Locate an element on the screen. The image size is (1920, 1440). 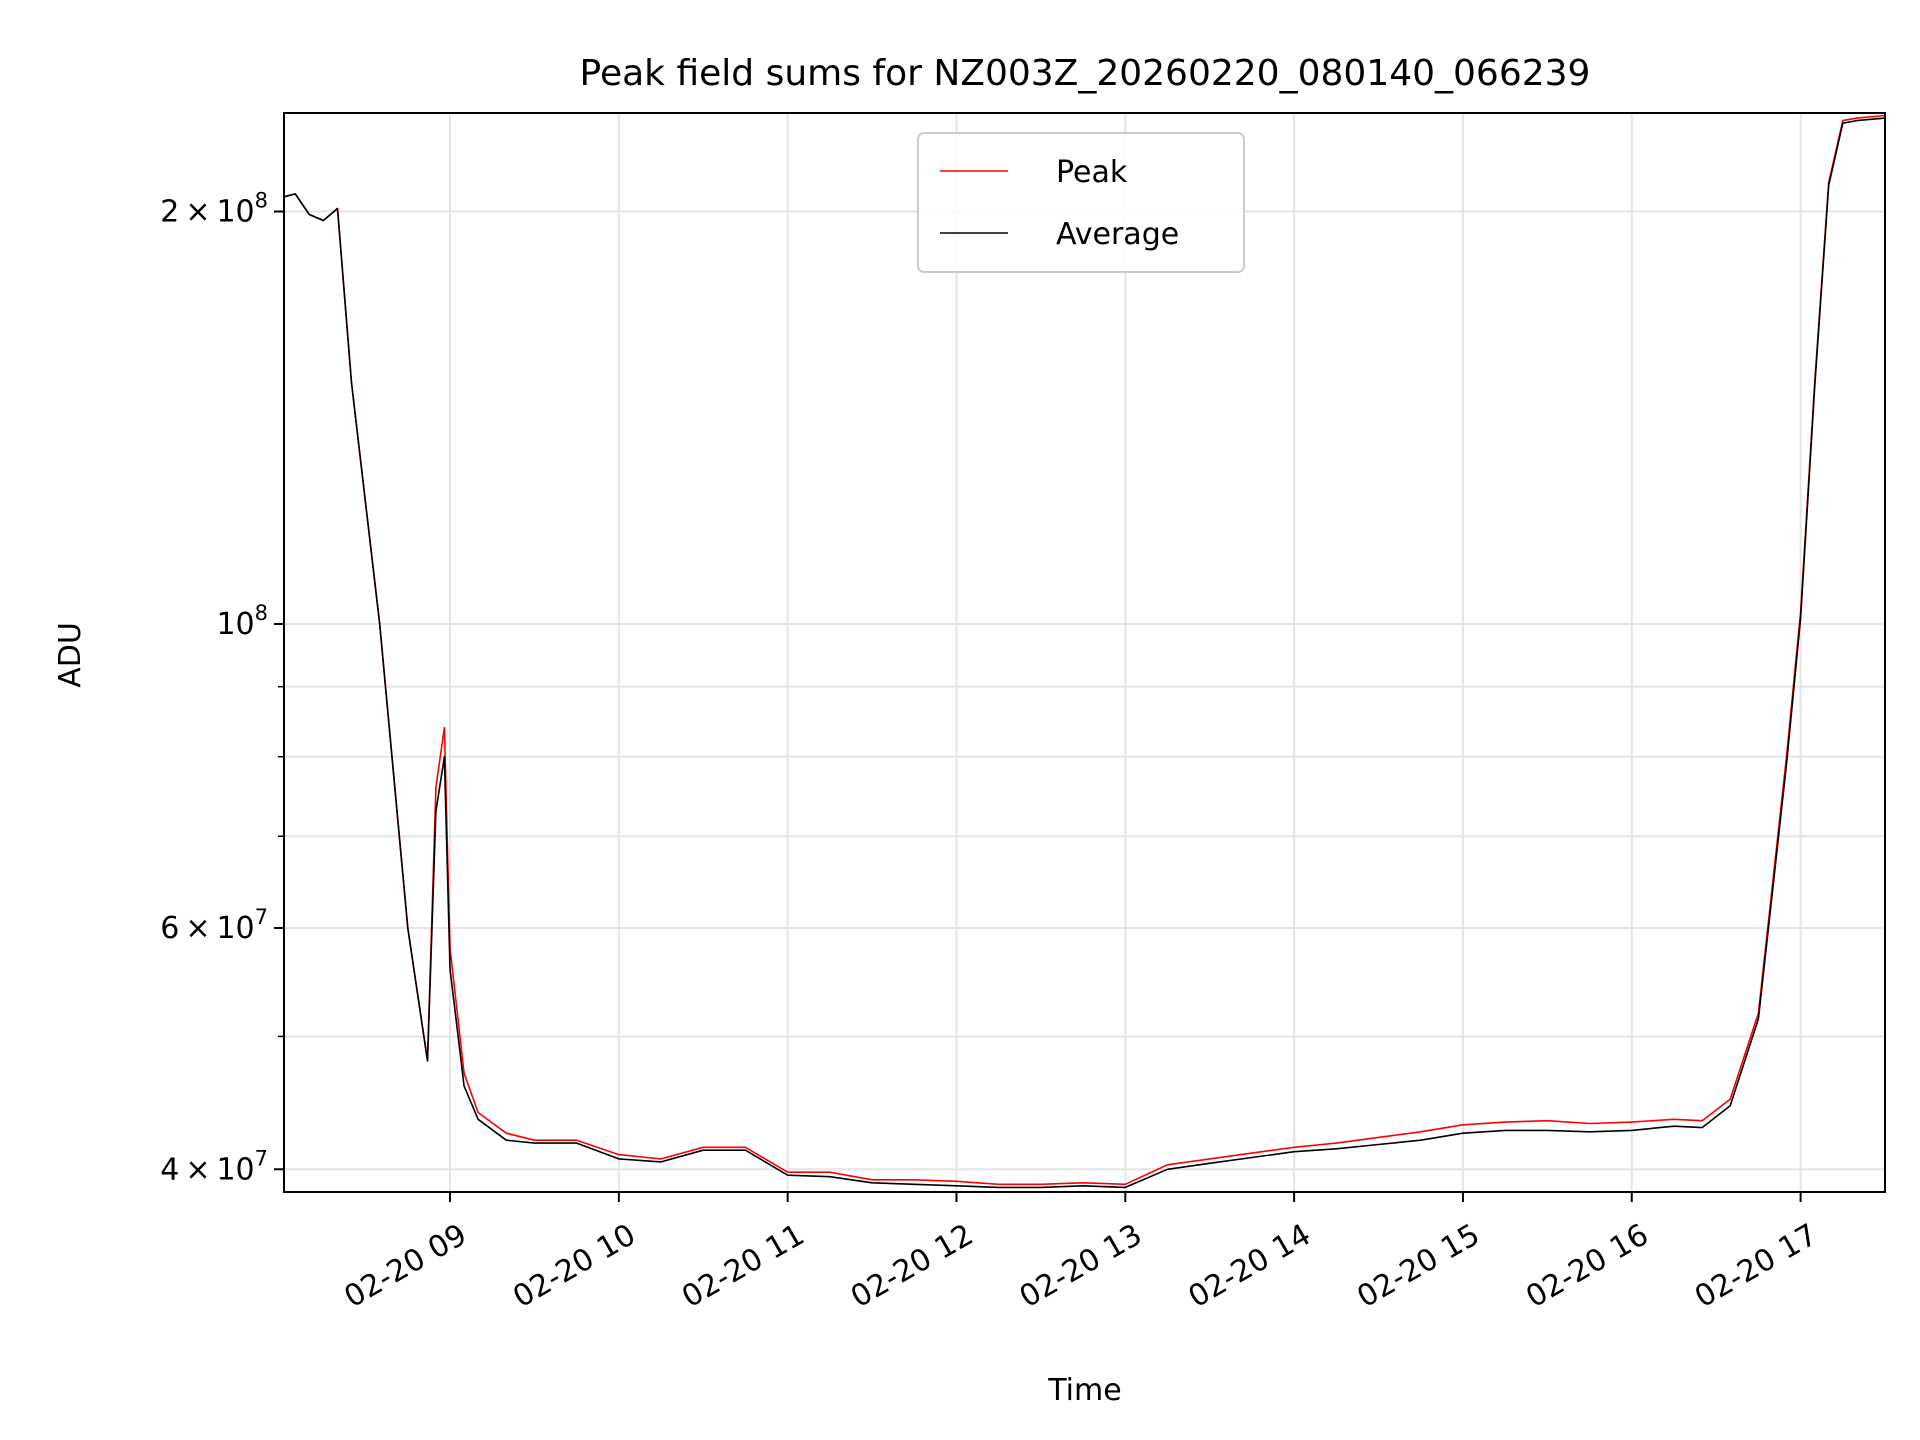
x-tick-label: 02-20 14 is located at coordinates (1250, 1266).